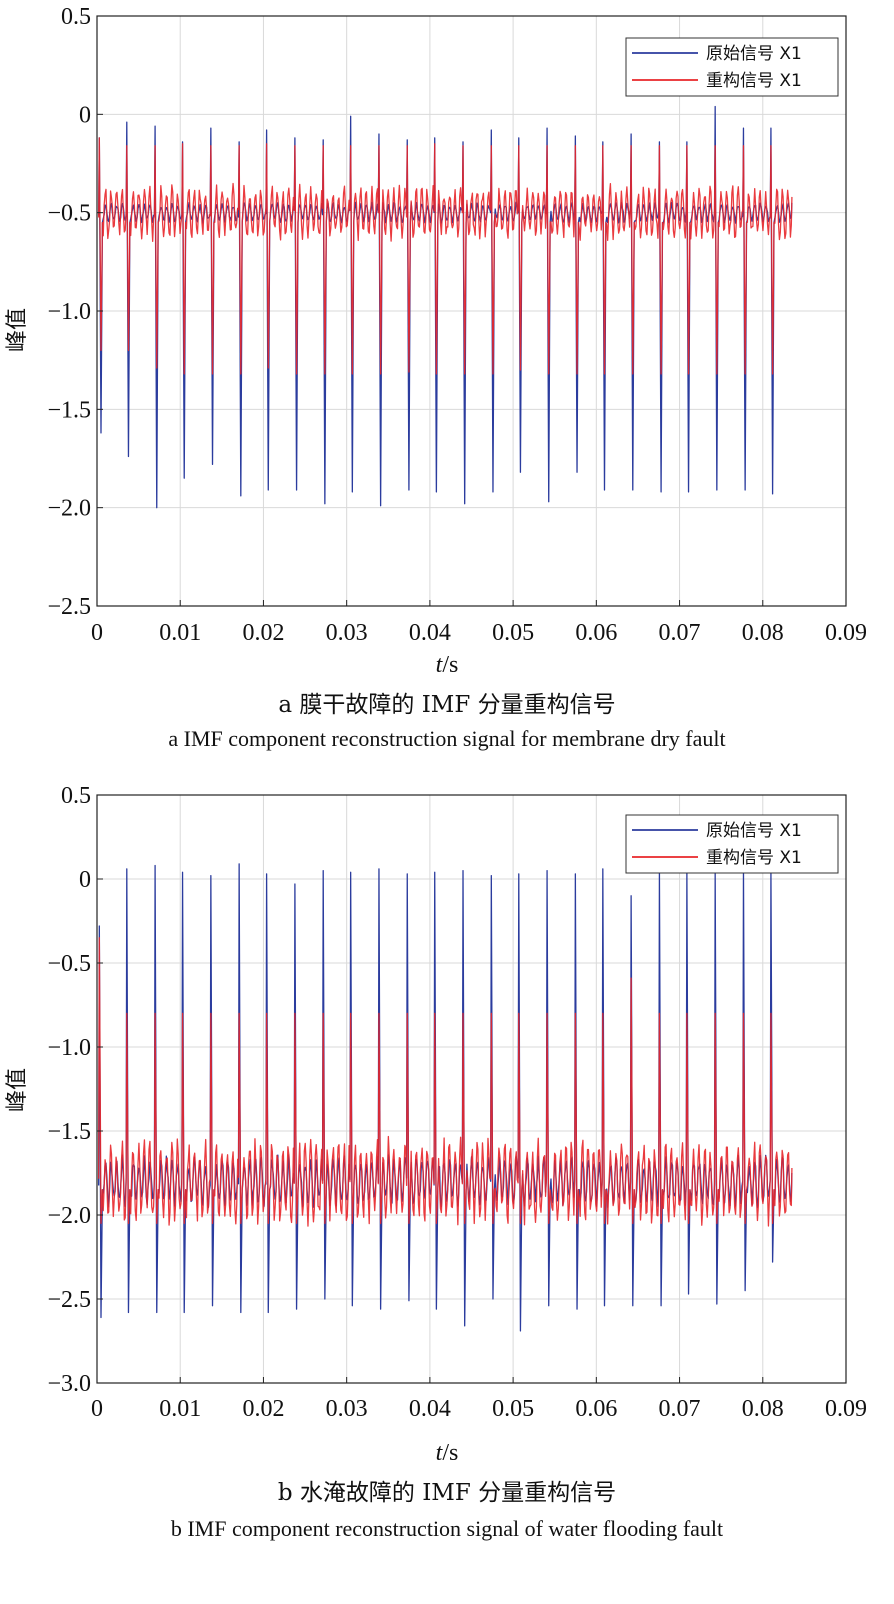 The width and height of the screenshot is (894, 1604). Describe the element at coordinates (447, 1493) in the screenshot. I see `caption-cn: b 水淹故障的 IMF 分量重构信号` at that location.